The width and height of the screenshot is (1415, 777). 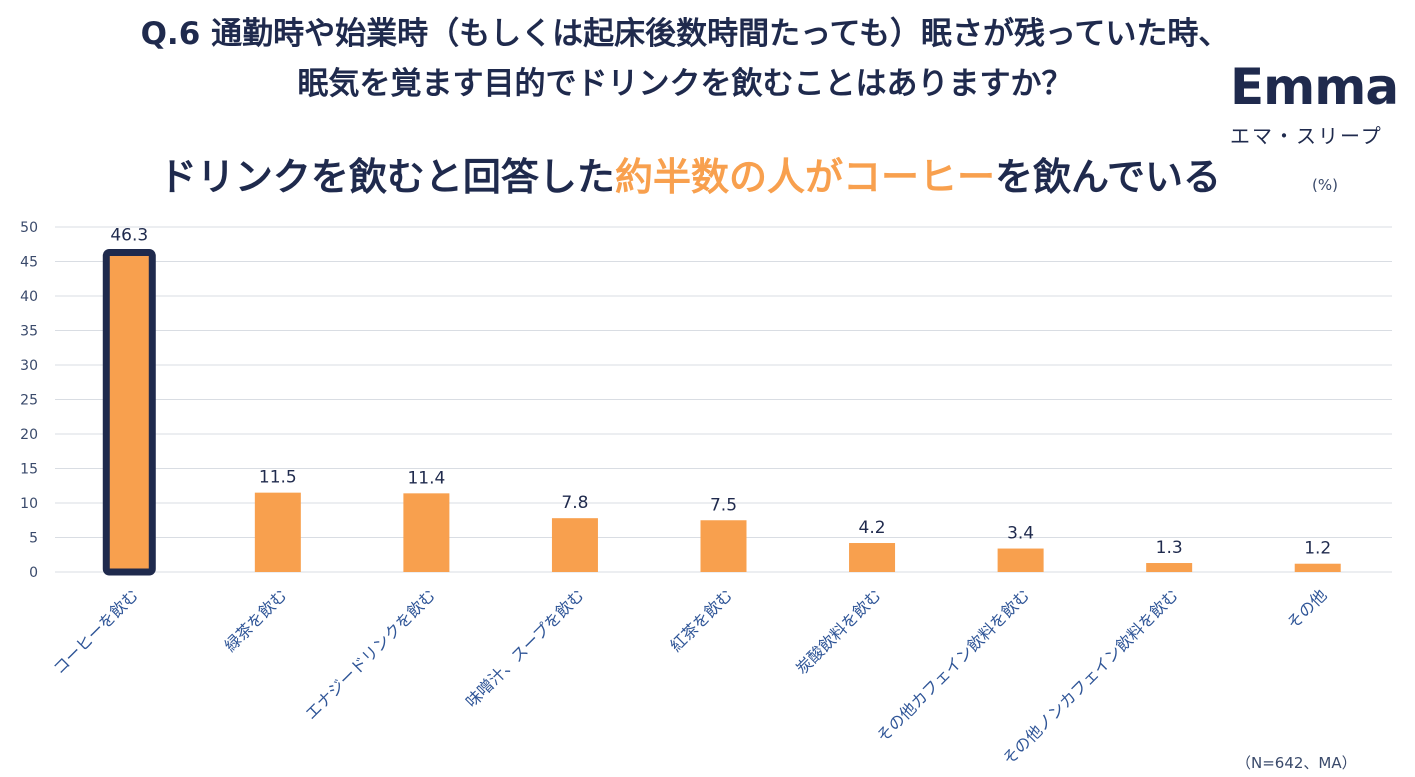 I want to click on category-label: 炭酸飲料を飲む, so click(x=838, y=631).